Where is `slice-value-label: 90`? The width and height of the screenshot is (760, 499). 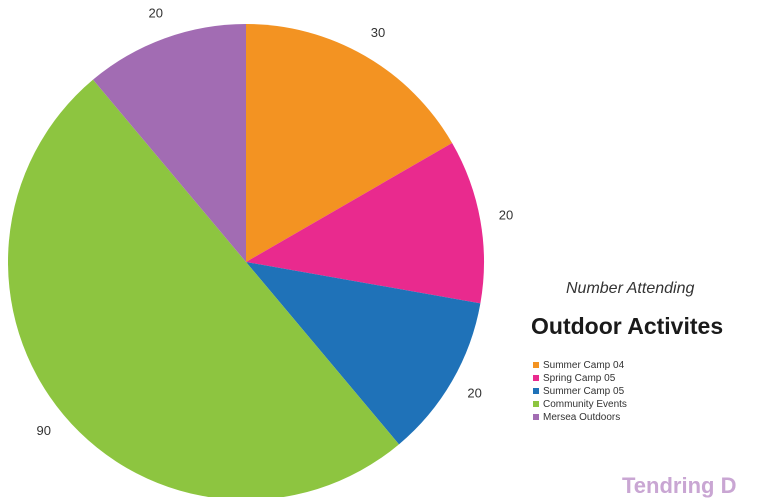 slice-value-label: 90 is located at coordinates (44, 430).